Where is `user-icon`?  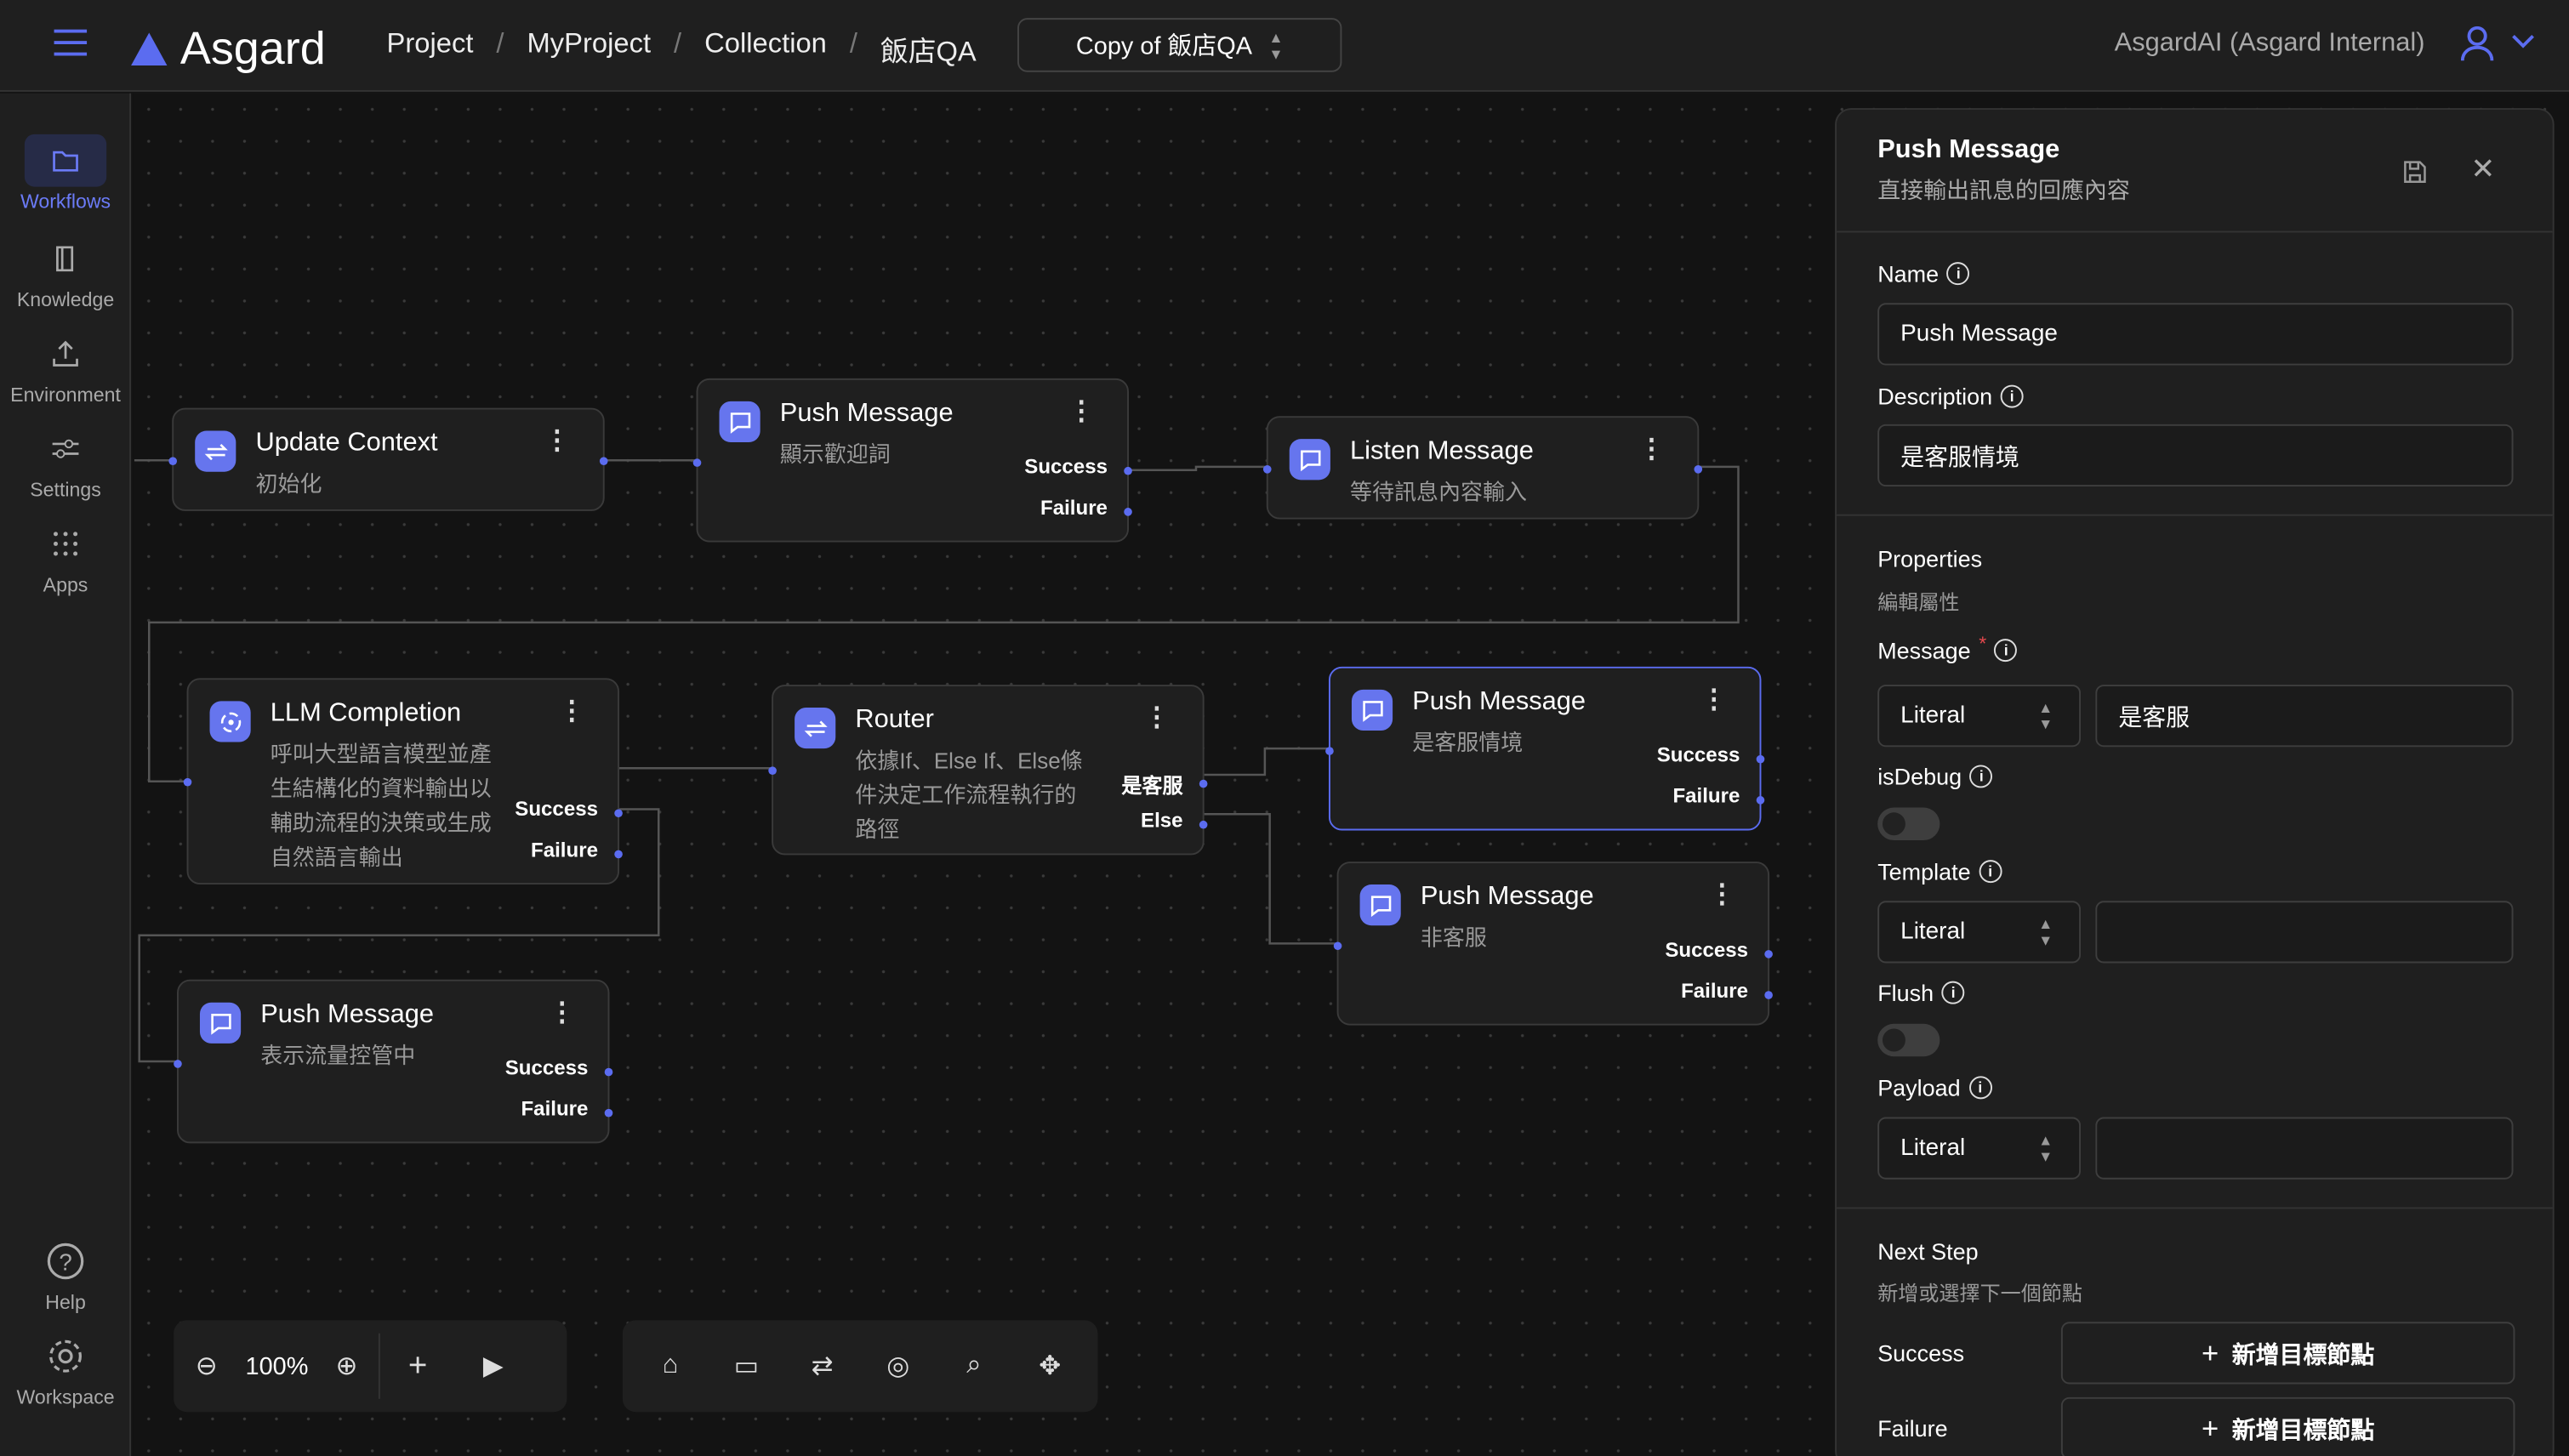 user-icon is located at coordinates (2477, 44).